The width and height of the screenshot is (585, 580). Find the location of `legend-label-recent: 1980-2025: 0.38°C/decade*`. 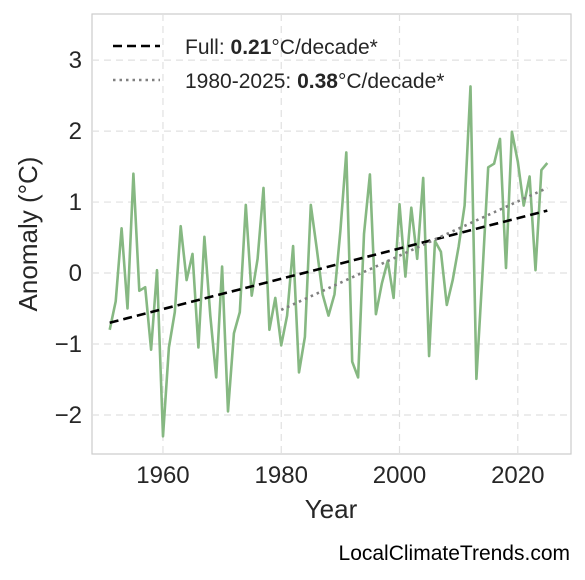

legend-label-recent: 1980-2025: 0.38°C/decade* is located at coordinates (314, 81).